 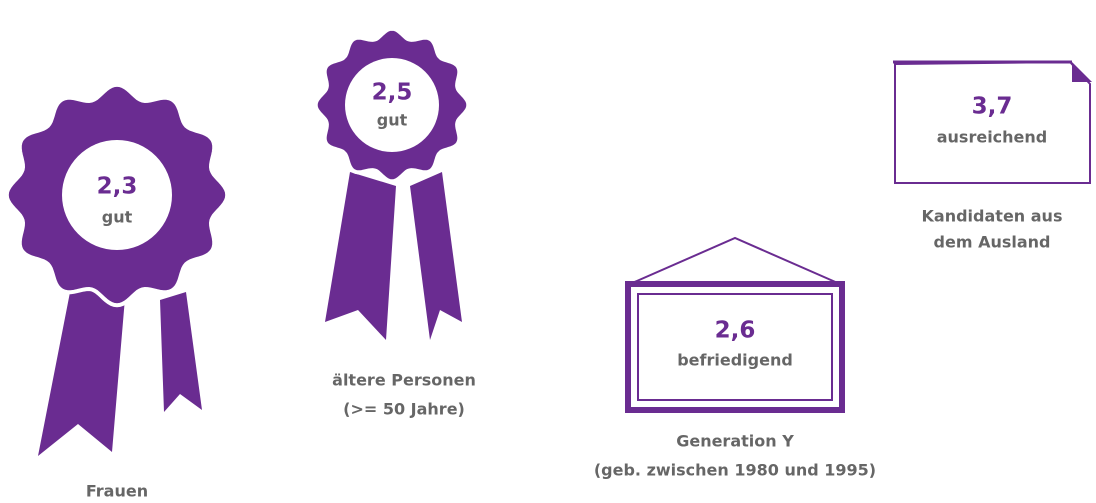 I want to click on certificate, so click(x=992, y=122).